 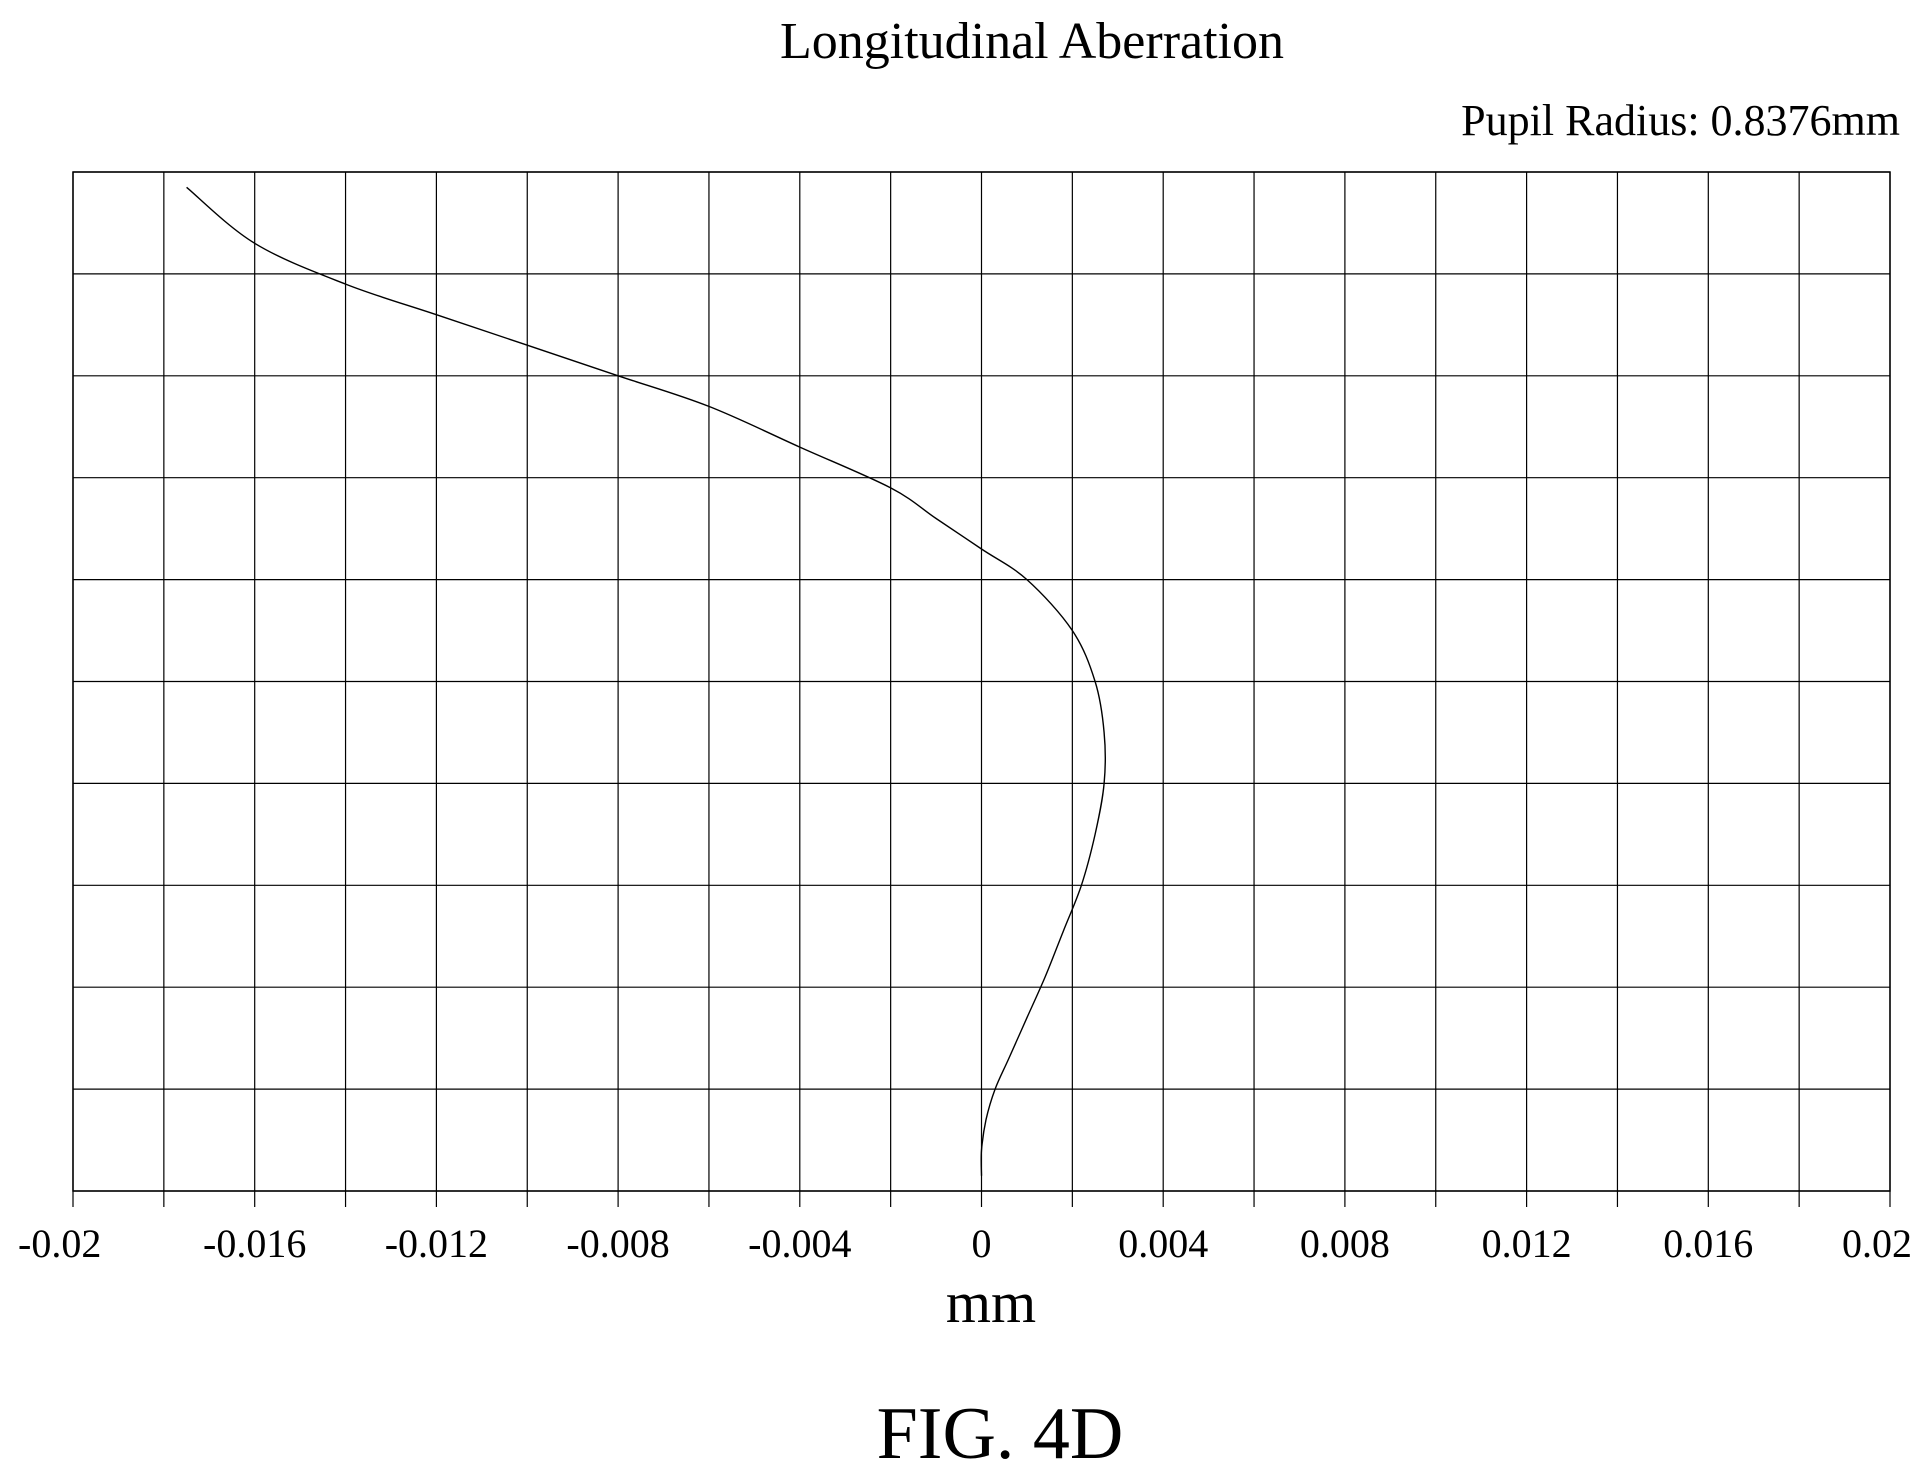 I want to click on x-tick-label: 0.004, so click(x=1163, y=1243).